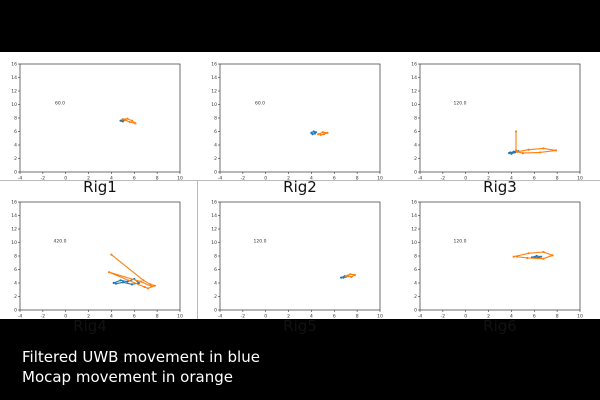 The width and height of the screenshot is (600, 400). What do you see at coordinates (100, 187) in the screenshot?
I see `rig-label: Rig1` at bounding box center [100, 187].